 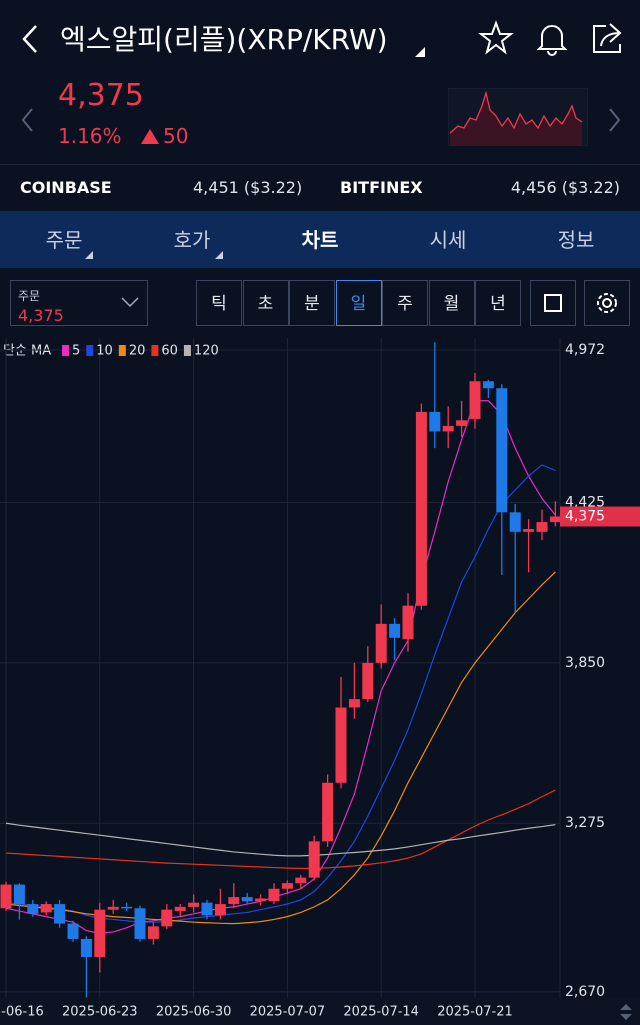 I want to click on tab: 호가, so click(x=192, y=240).